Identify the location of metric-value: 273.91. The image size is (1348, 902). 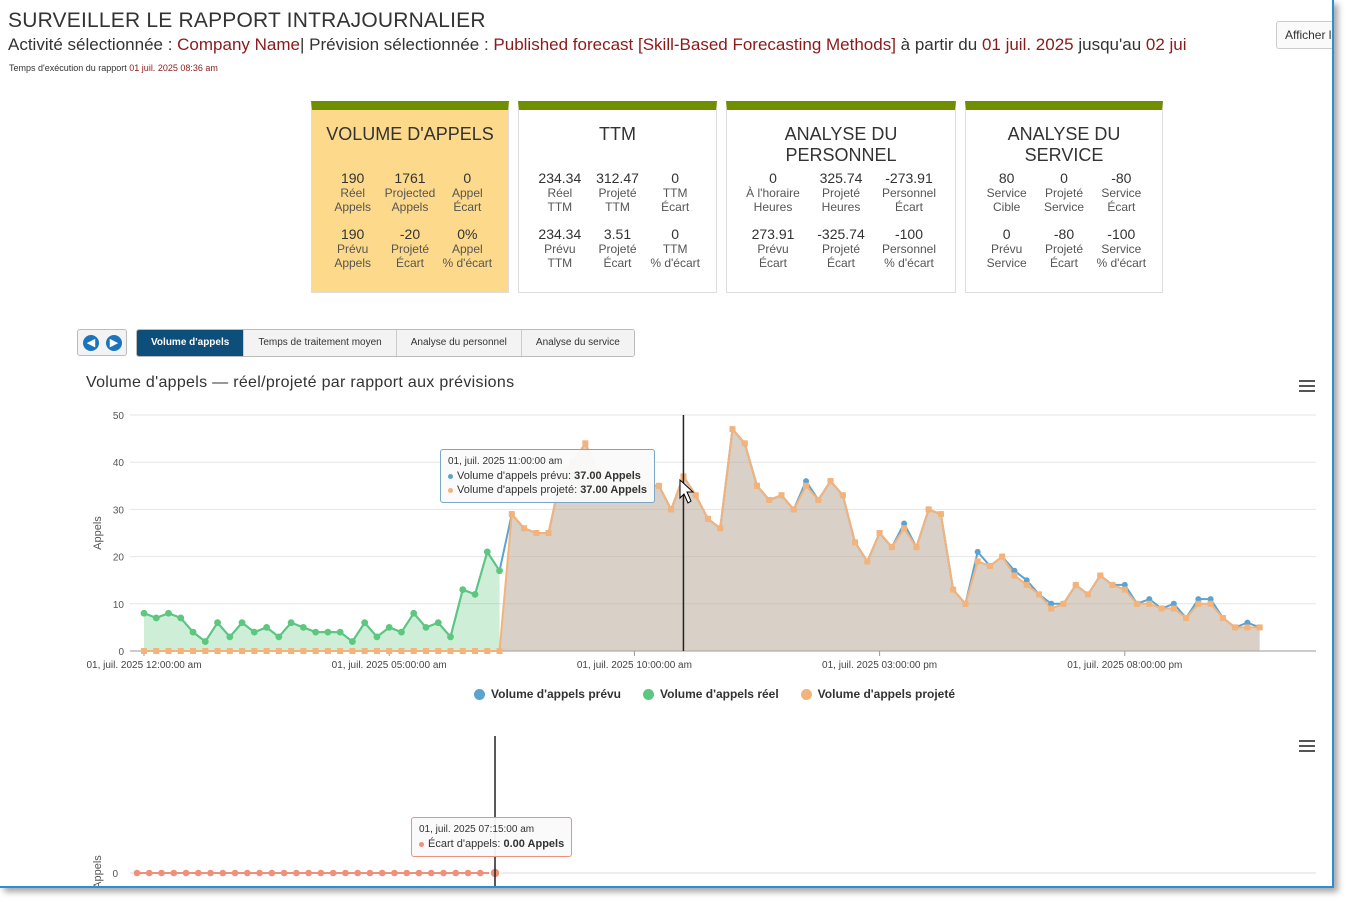
(773, 234).